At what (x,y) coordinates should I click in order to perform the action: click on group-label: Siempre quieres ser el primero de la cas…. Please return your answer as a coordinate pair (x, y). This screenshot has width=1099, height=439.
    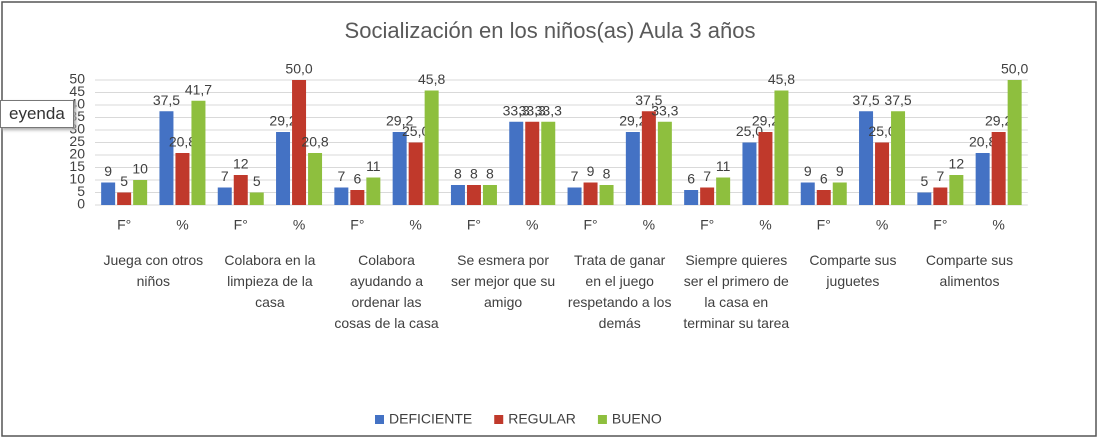
    Looking at the image, I should click on (736, 291).